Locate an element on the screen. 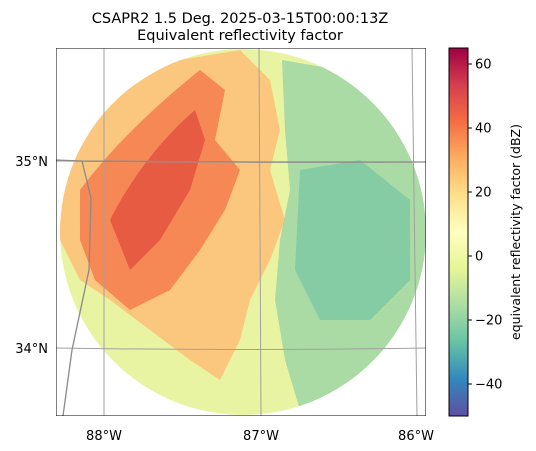  y-tick-label-34n: 34°N is located at coordinates (31, 349).